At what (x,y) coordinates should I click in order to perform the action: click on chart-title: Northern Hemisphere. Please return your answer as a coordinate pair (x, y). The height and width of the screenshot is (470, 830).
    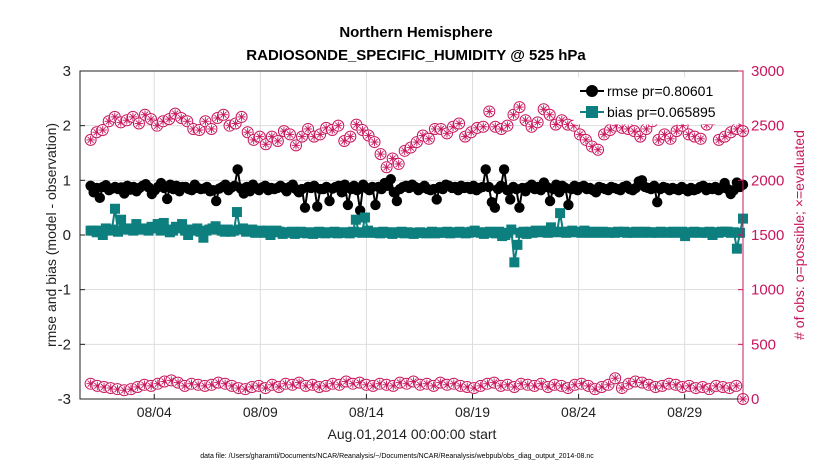
    Looking at the image, I should click on (415, 32).